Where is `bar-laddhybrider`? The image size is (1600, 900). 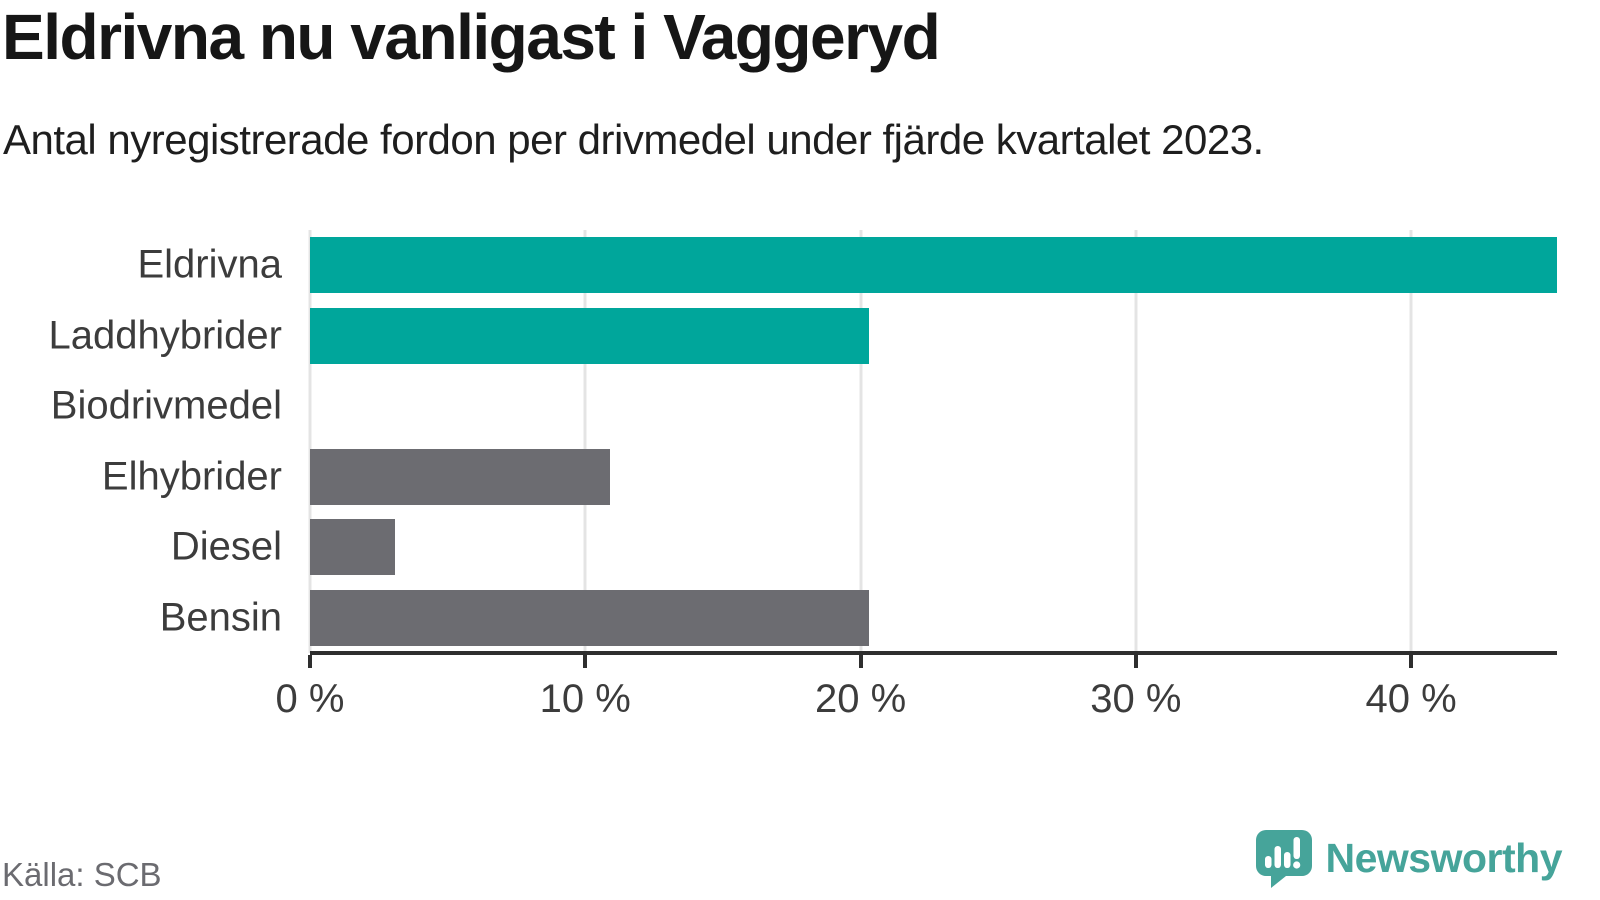 bar-laddhybrider is located at coordinates (589, 335).